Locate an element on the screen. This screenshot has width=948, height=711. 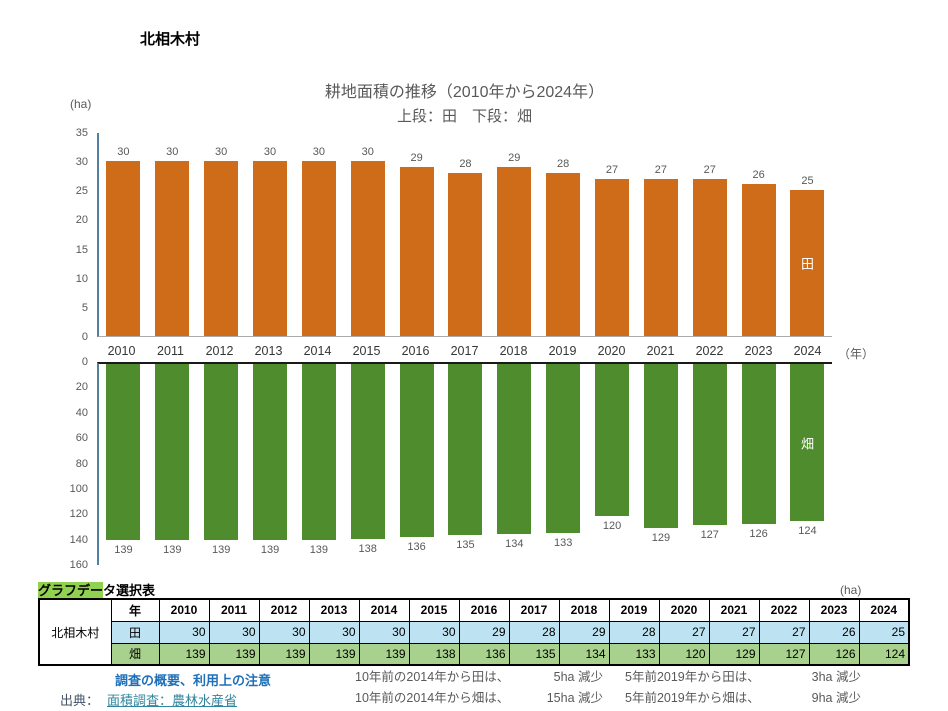
source-line: 出典： 面積調査：農林水産省 is located at coordinates (148, 699).